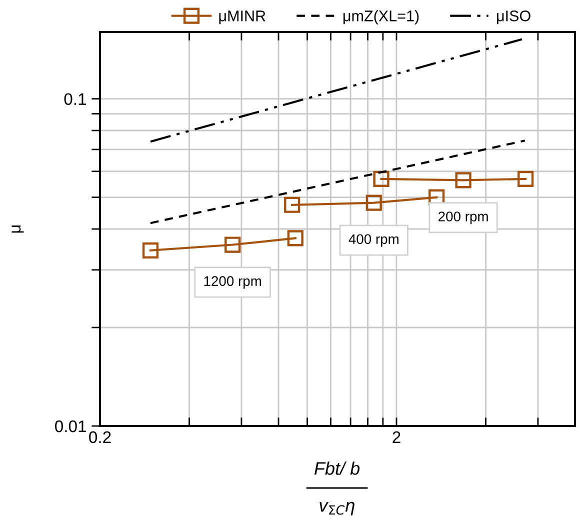 Image resolution: width=580 pixels, height=526 pixels. What do you see at coordinates (18, 229) in the screenshot?
I see `y-axis-title: μ` at bounding box center [18, 229].